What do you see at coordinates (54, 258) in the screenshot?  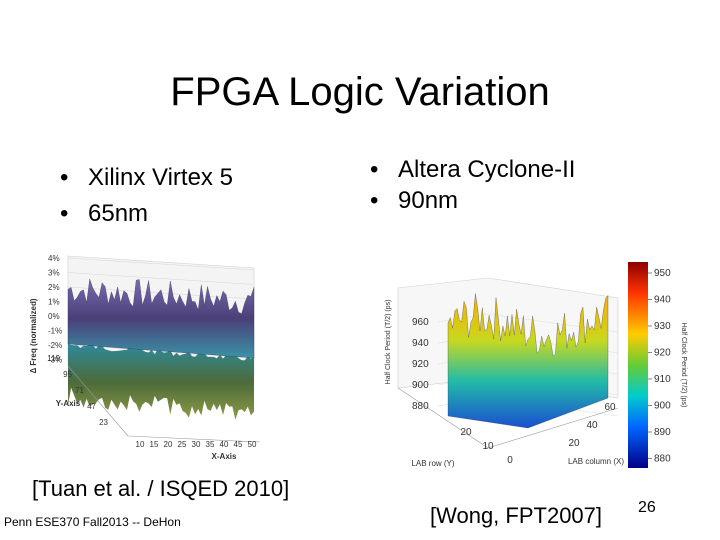 I see `xilinx-z-tick: 4%` at bounding box center [54, 258].